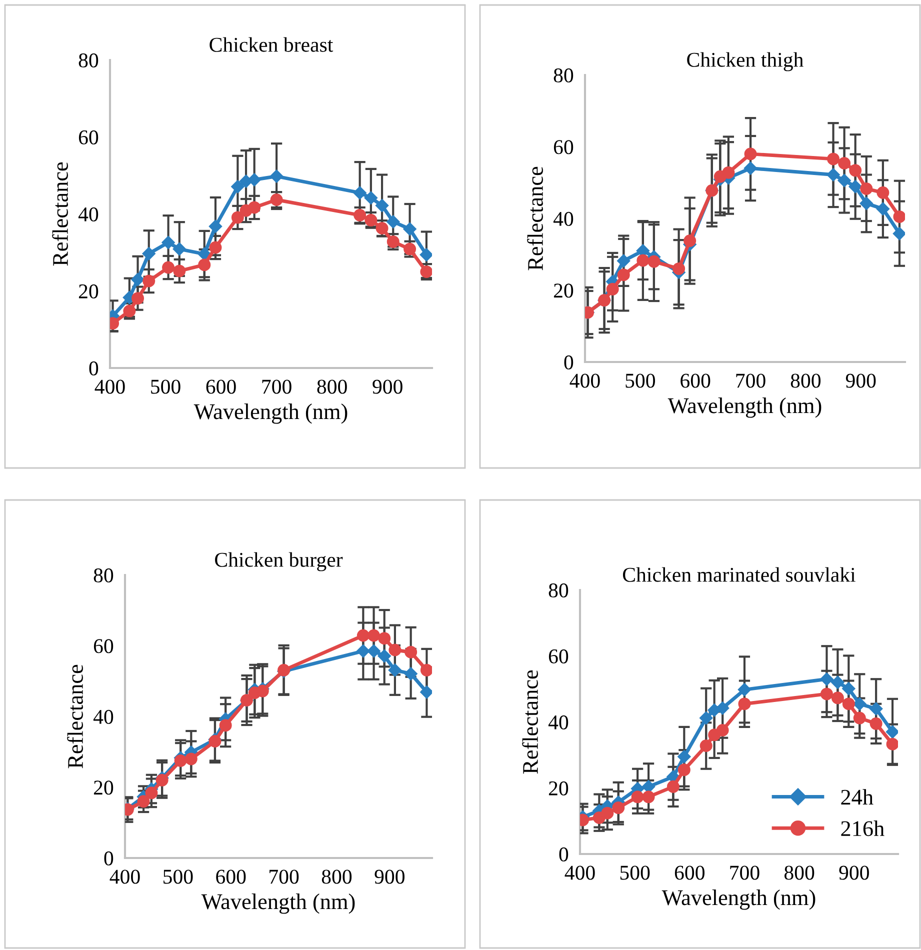  What do you see at coordinates (862, 828) in the screenshot?
I see `legend-label: 216h` at bounding box center [862, 828].